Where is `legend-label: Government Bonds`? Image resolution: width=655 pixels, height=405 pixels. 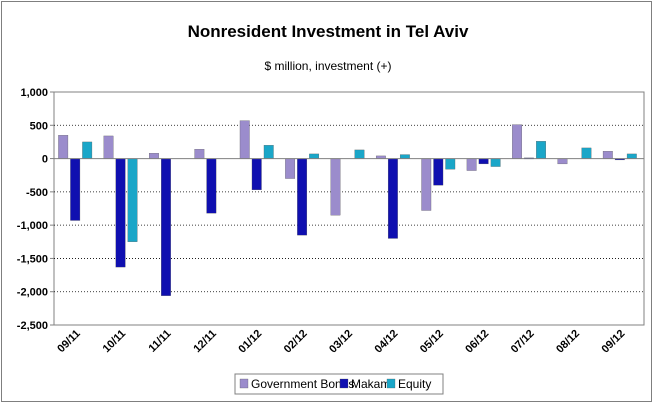
legend-label: Government Bonds is located at coordinates (302, 384).